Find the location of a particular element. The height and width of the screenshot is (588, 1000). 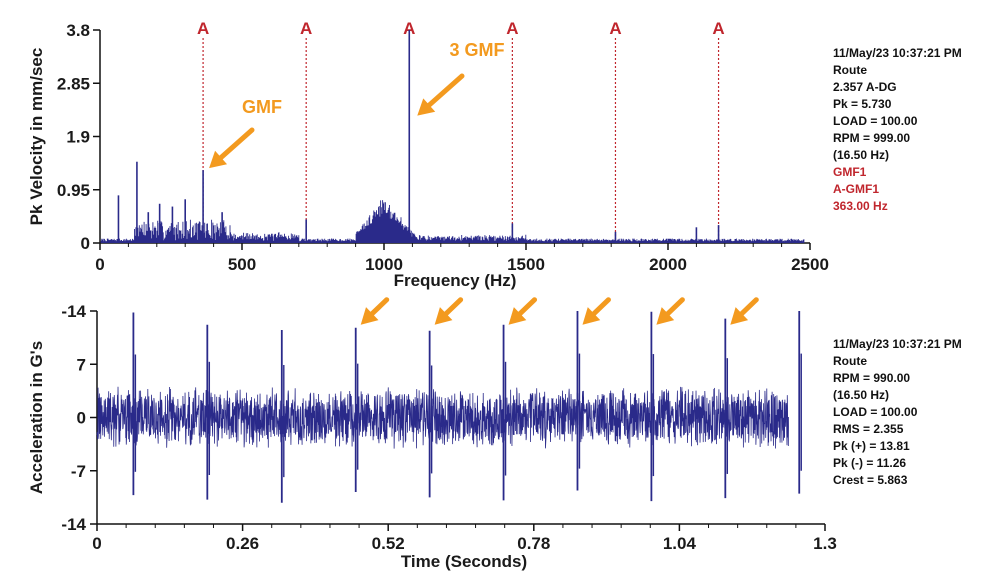

x-tick-label: 0.52 is located at coordinates (388, 543).